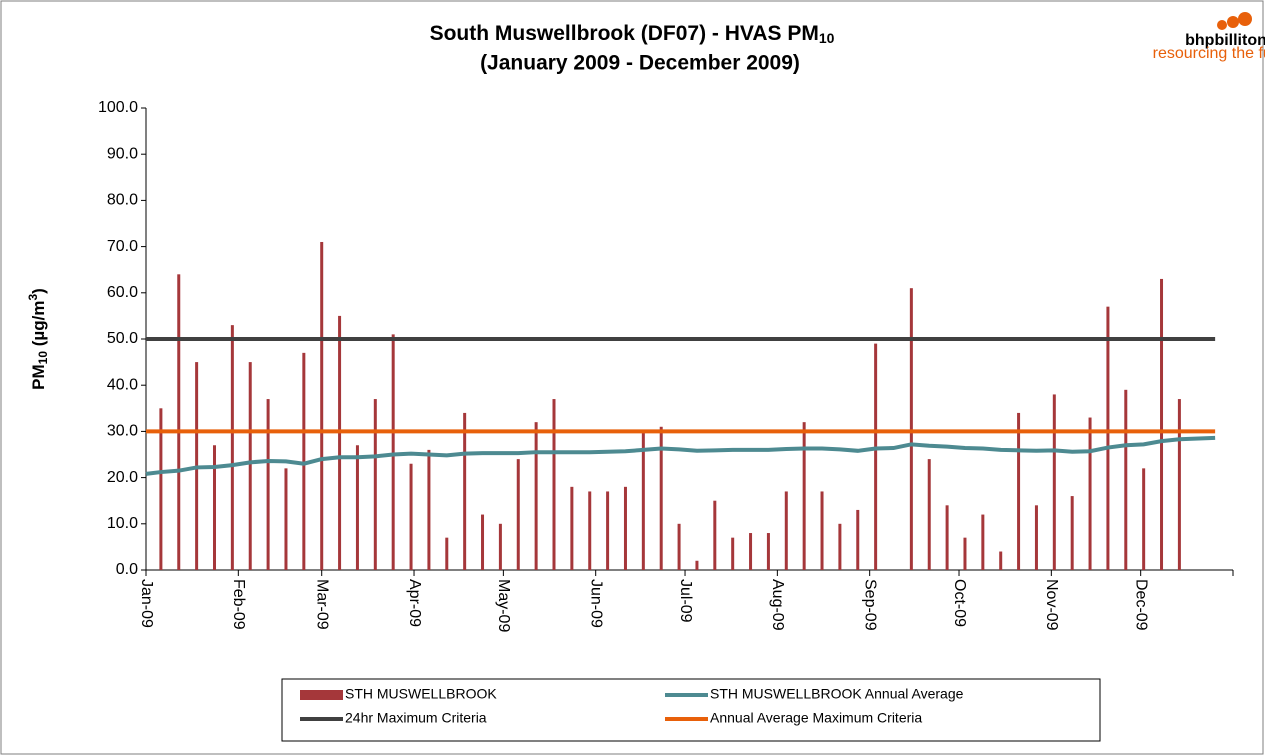 The width and height of the screenshot is (1265, 756). I want to click on logo-name: bhpbilliton, so click(1225, 40).